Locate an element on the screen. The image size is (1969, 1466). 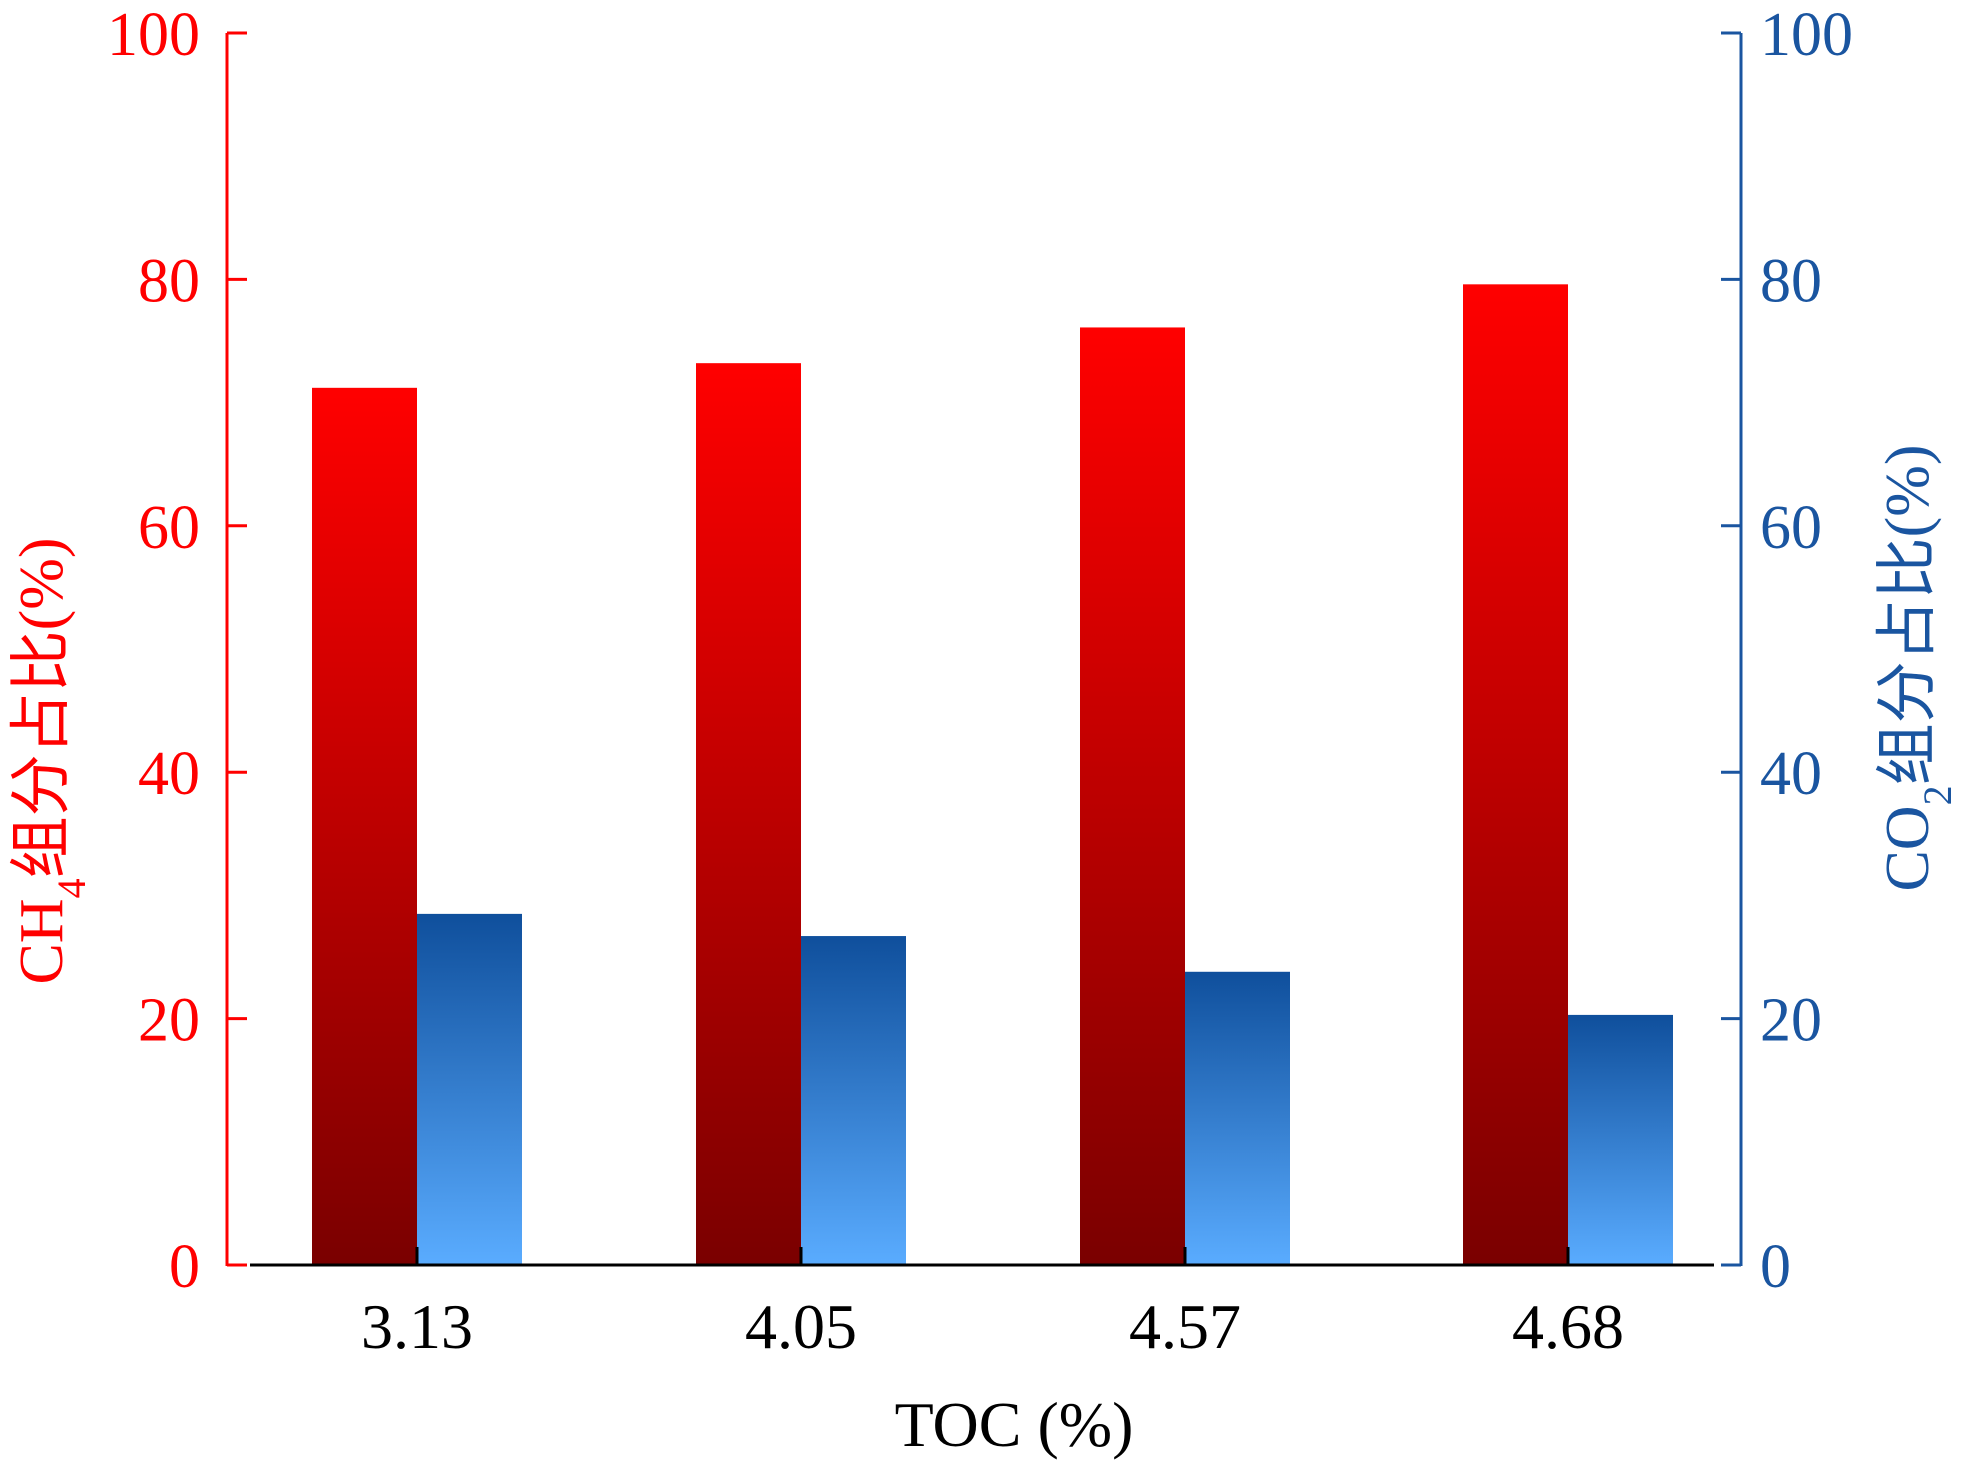
bar-ch4-4.57 is located at coordinates (1132, 796).